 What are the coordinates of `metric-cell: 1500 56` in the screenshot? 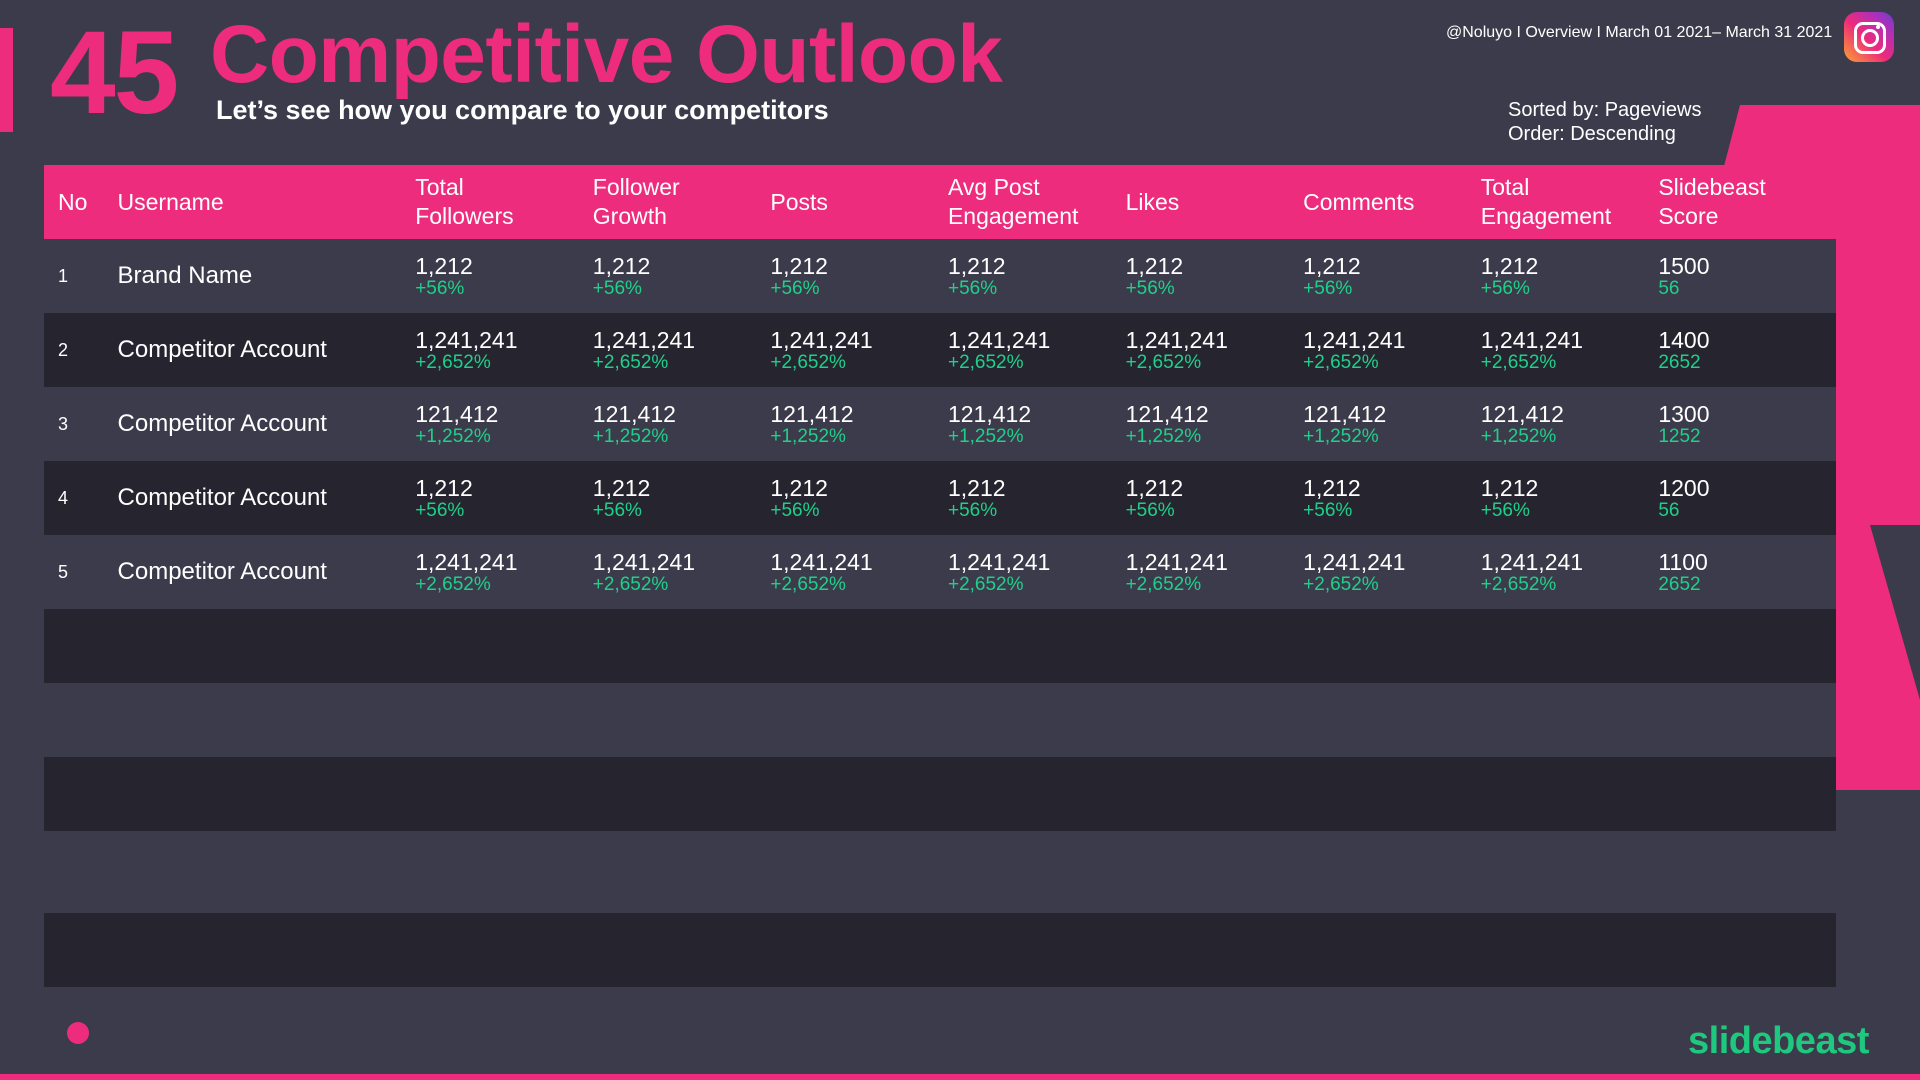 It's located at (1747, 276).